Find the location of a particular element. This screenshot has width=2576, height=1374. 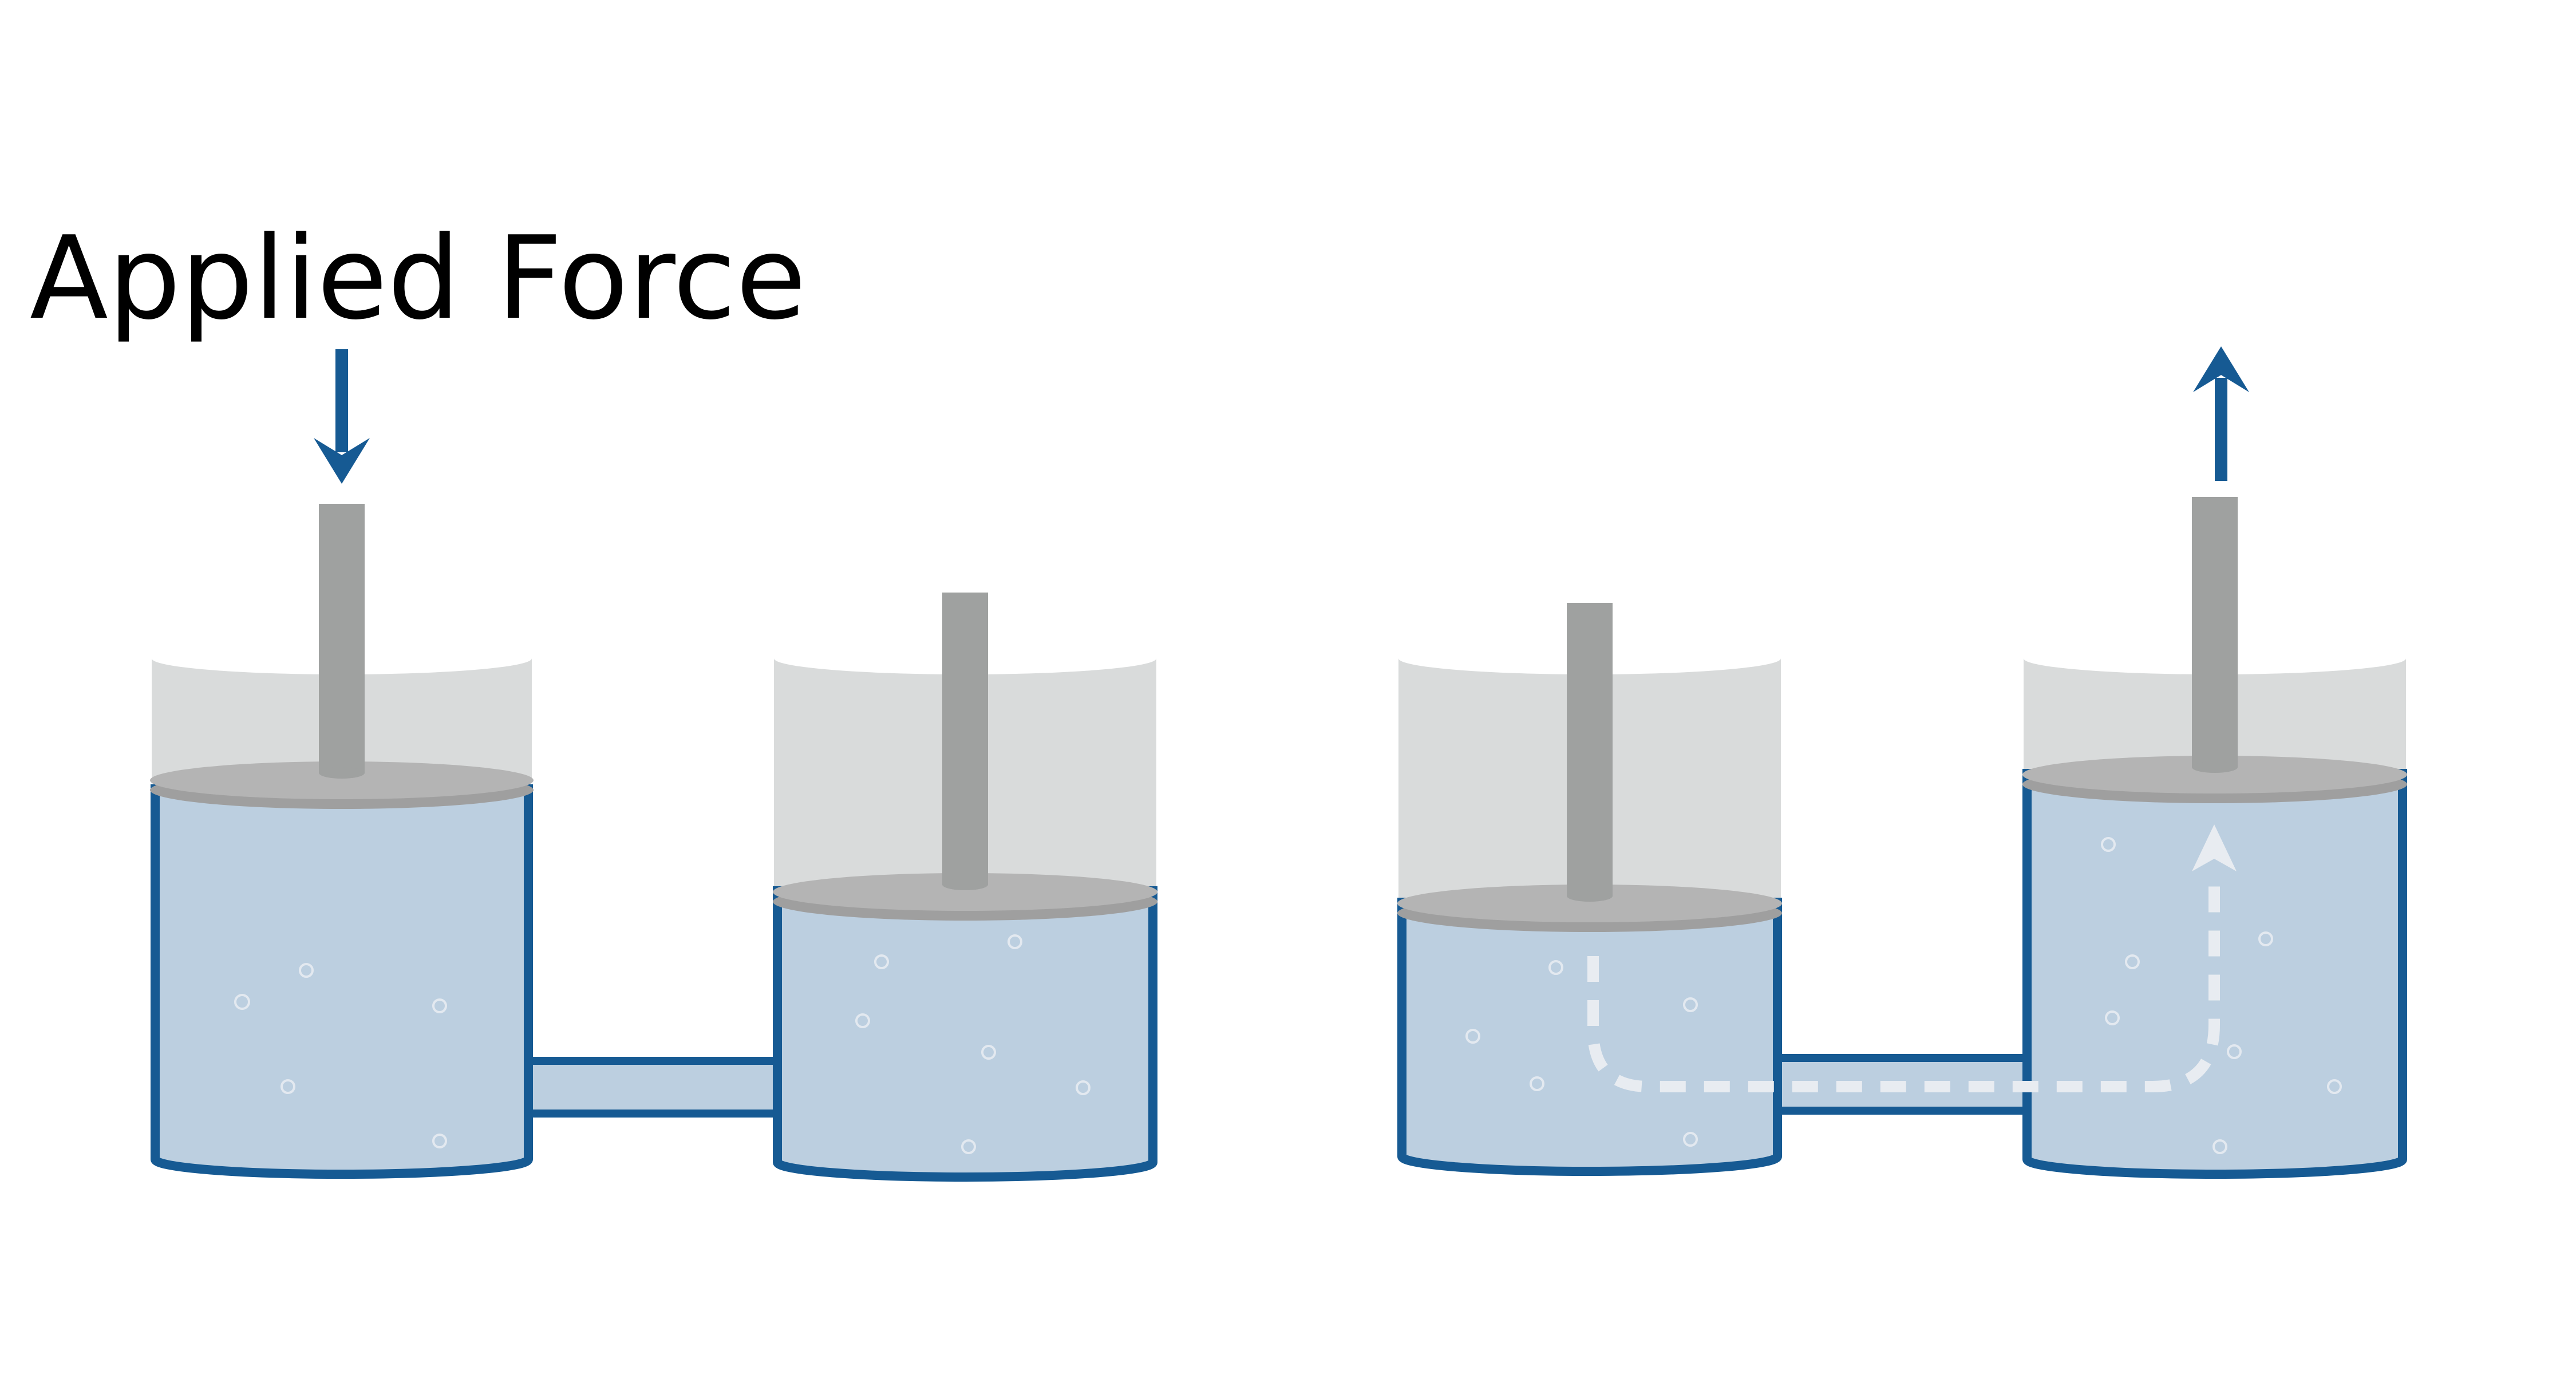

dashed-flow-arrow-icon is located at coordinates (1912, 958).